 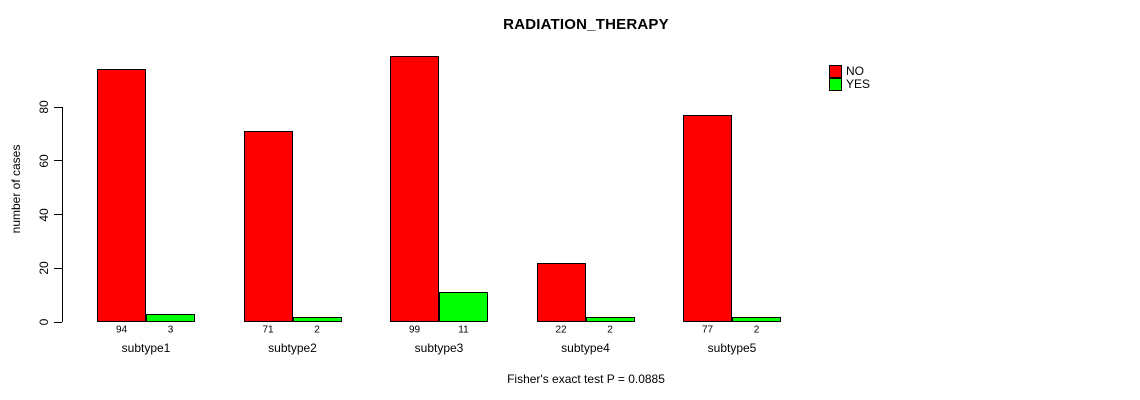 What do you see at coordinates (835, 71) in the screenshot?
I see `legend-swatch-no-icon` at bounding box center [835, 71].